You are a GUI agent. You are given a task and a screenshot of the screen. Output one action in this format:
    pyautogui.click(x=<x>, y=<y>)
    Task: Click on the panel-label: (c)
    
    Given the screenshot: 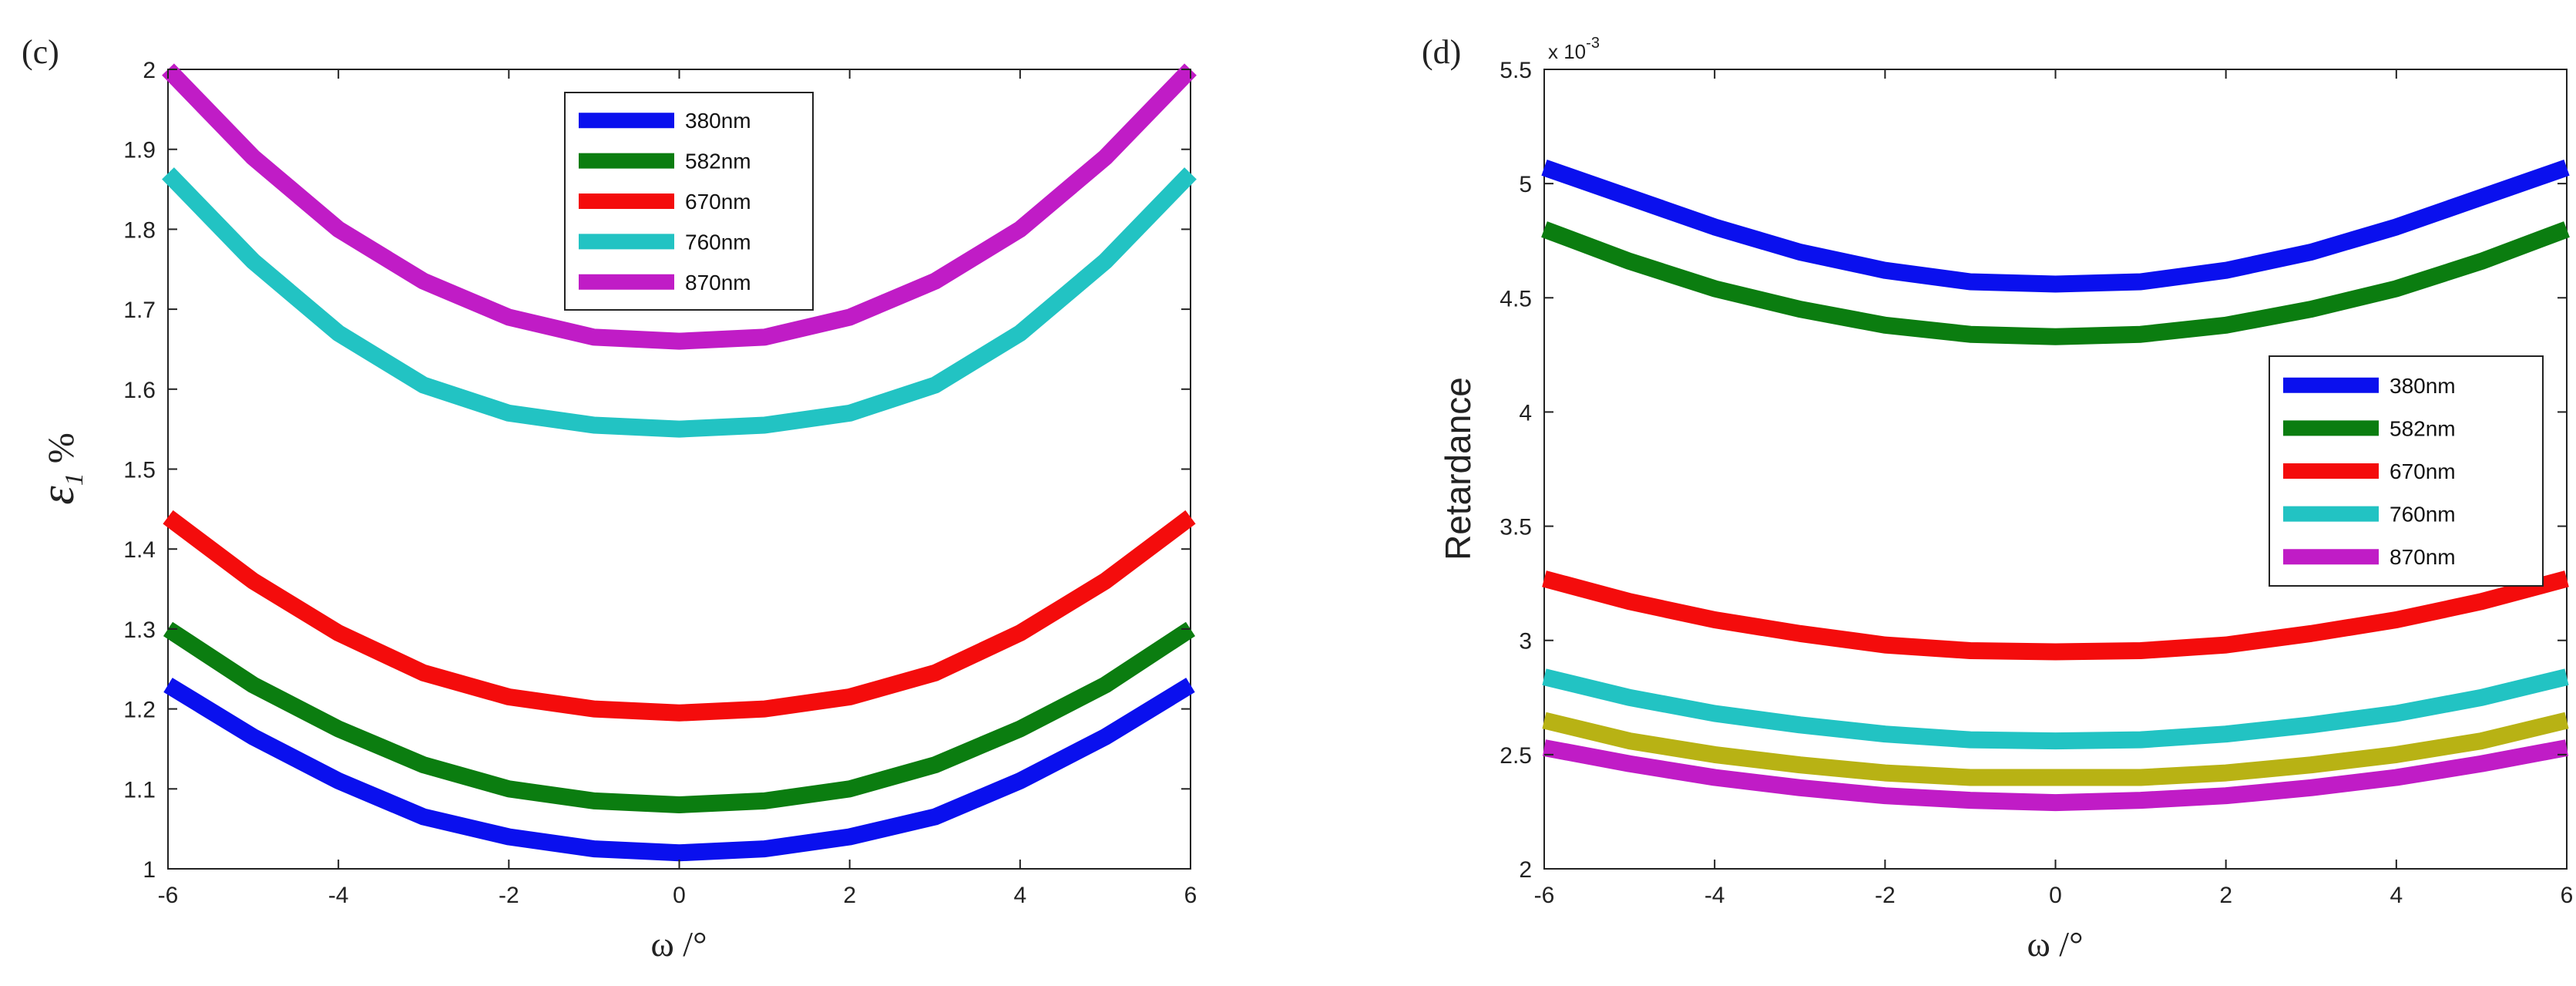 What is the action you would take?
    pyautogui.click(x=40, y=52)
    